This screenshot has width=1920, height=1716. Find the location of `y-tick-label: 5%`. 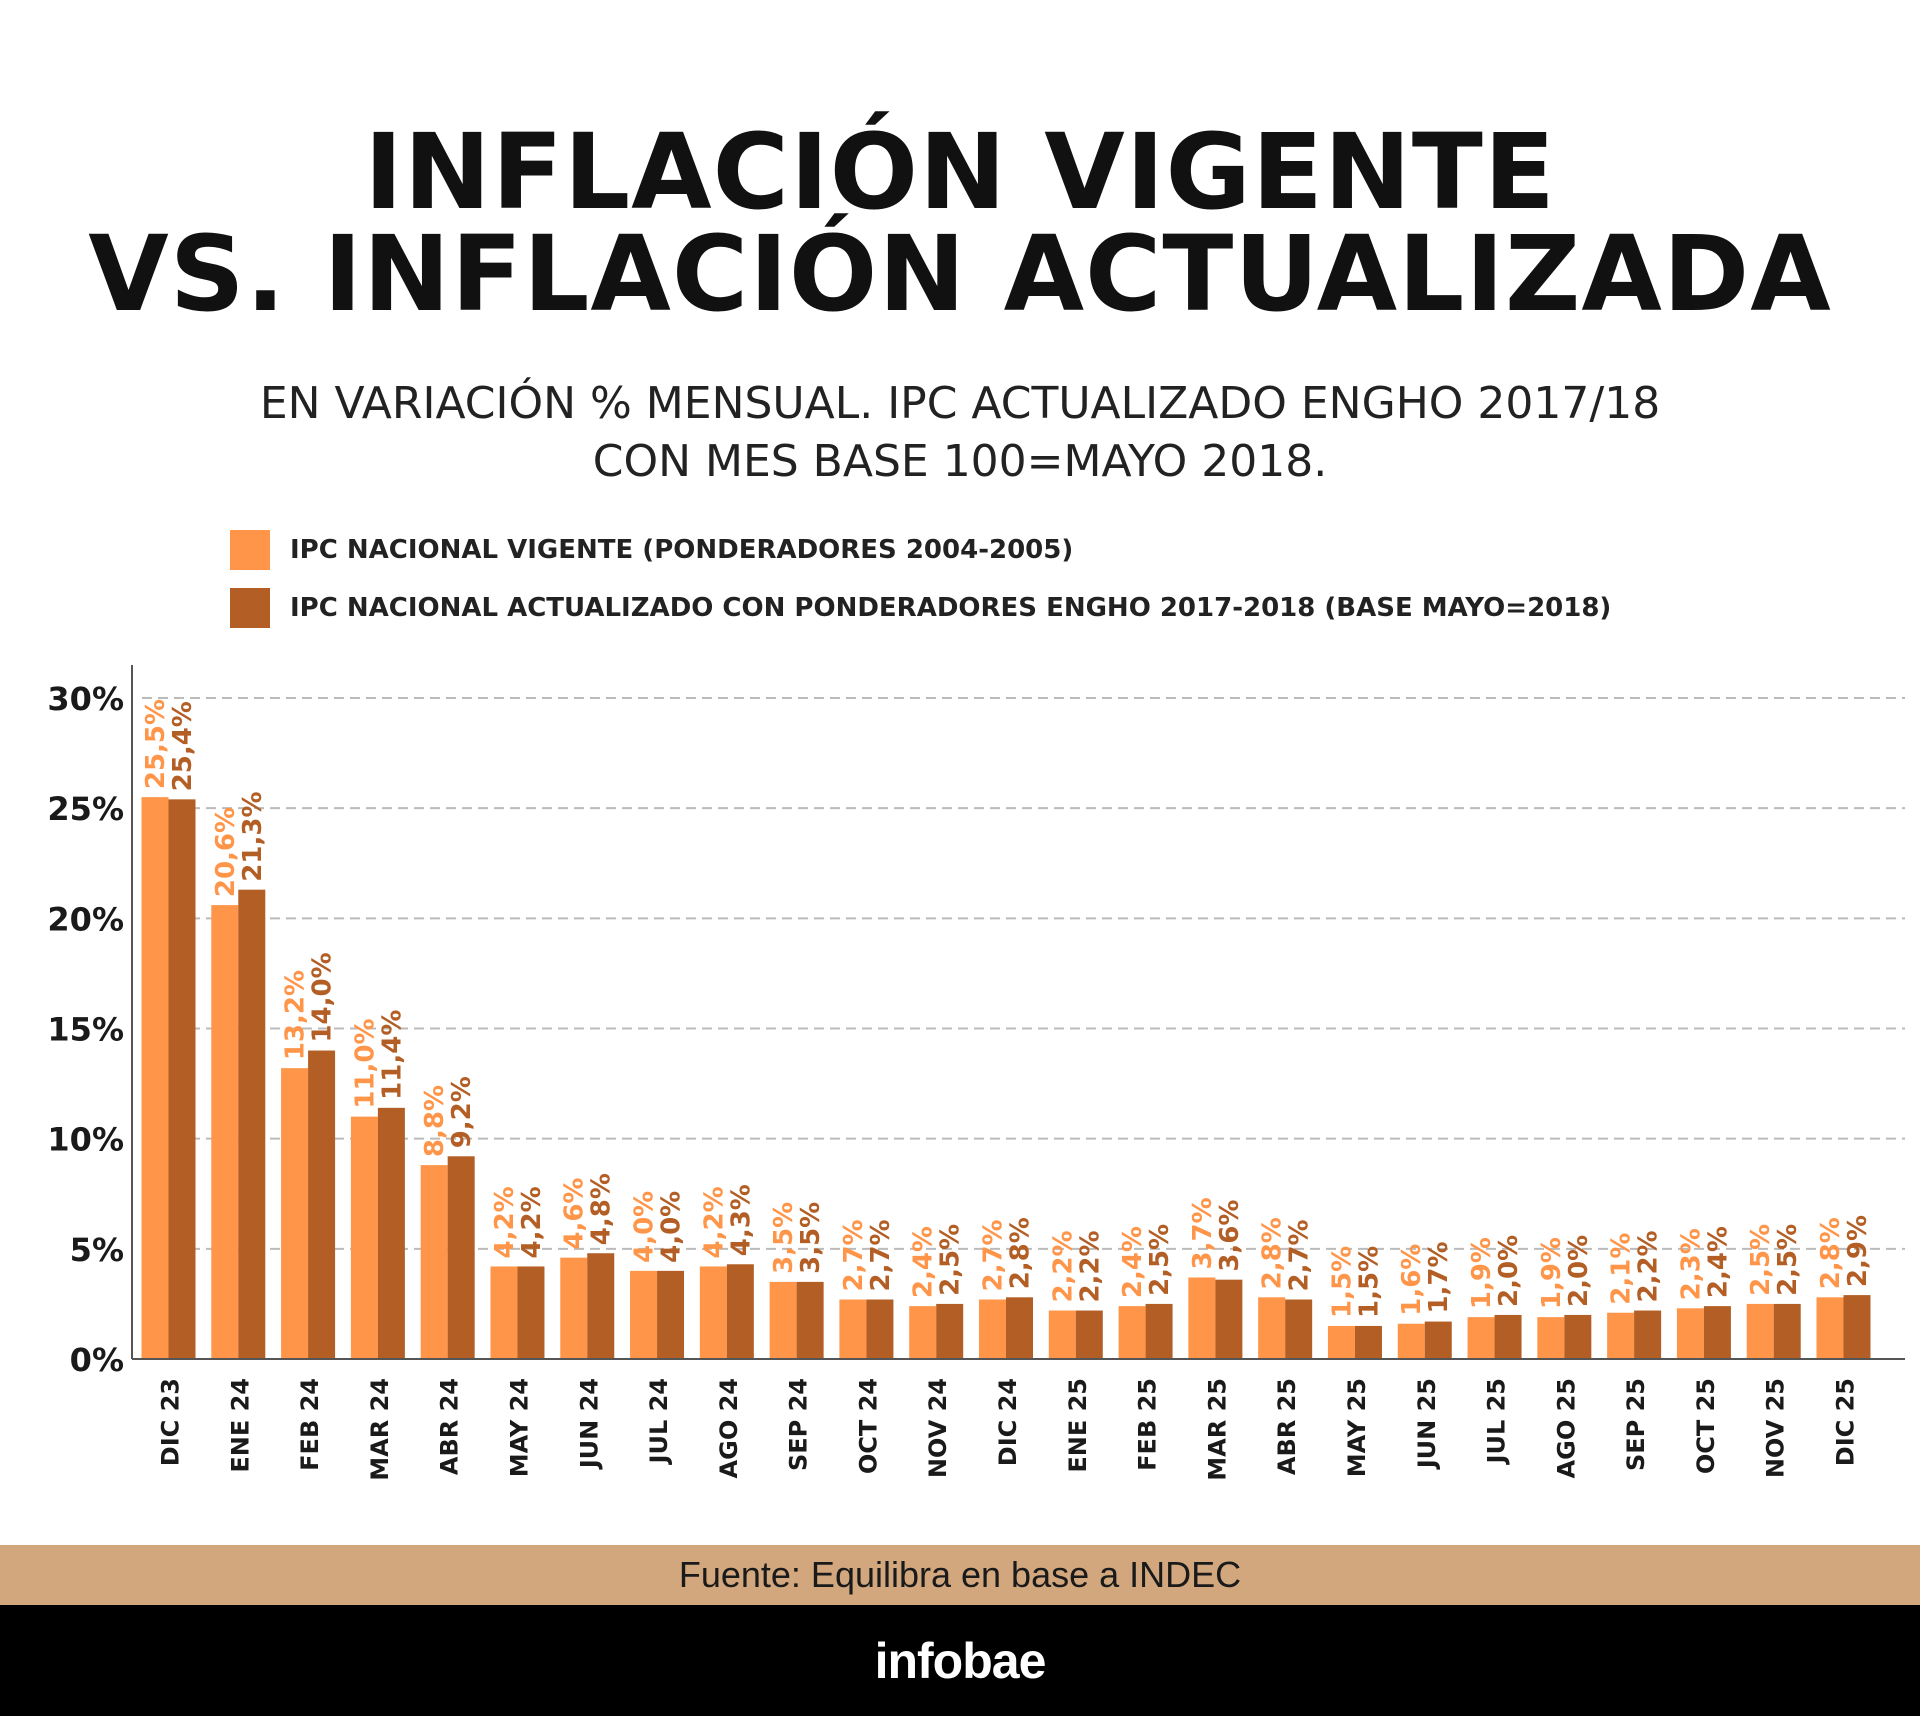

y-tick-label: 5% is located at coordinates (97, 1250).